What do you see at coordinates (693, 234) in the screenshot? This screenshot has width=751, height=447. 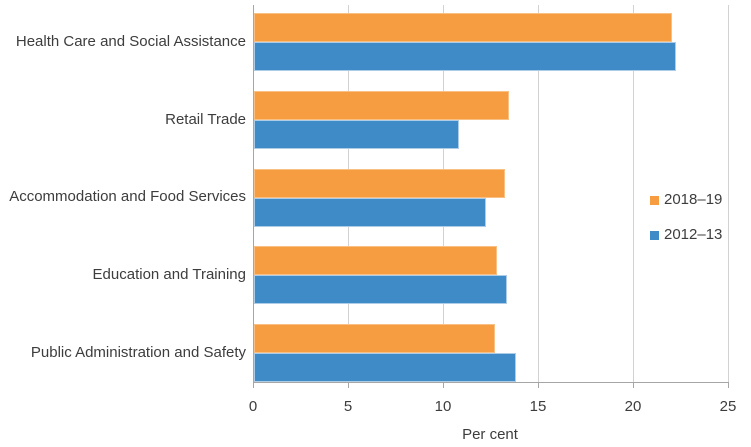 I see `legend-label-2012-13: 2012–13` at bounding box center [693, 234].